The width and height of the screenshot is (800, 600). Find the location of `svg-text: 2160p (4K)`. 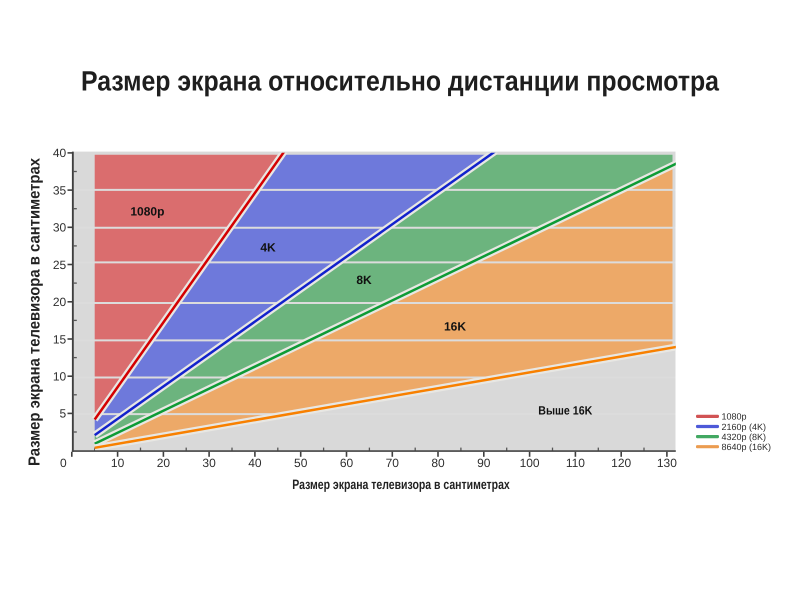

svg-text: 2160p (4K) is located at coordinates (744, 427).